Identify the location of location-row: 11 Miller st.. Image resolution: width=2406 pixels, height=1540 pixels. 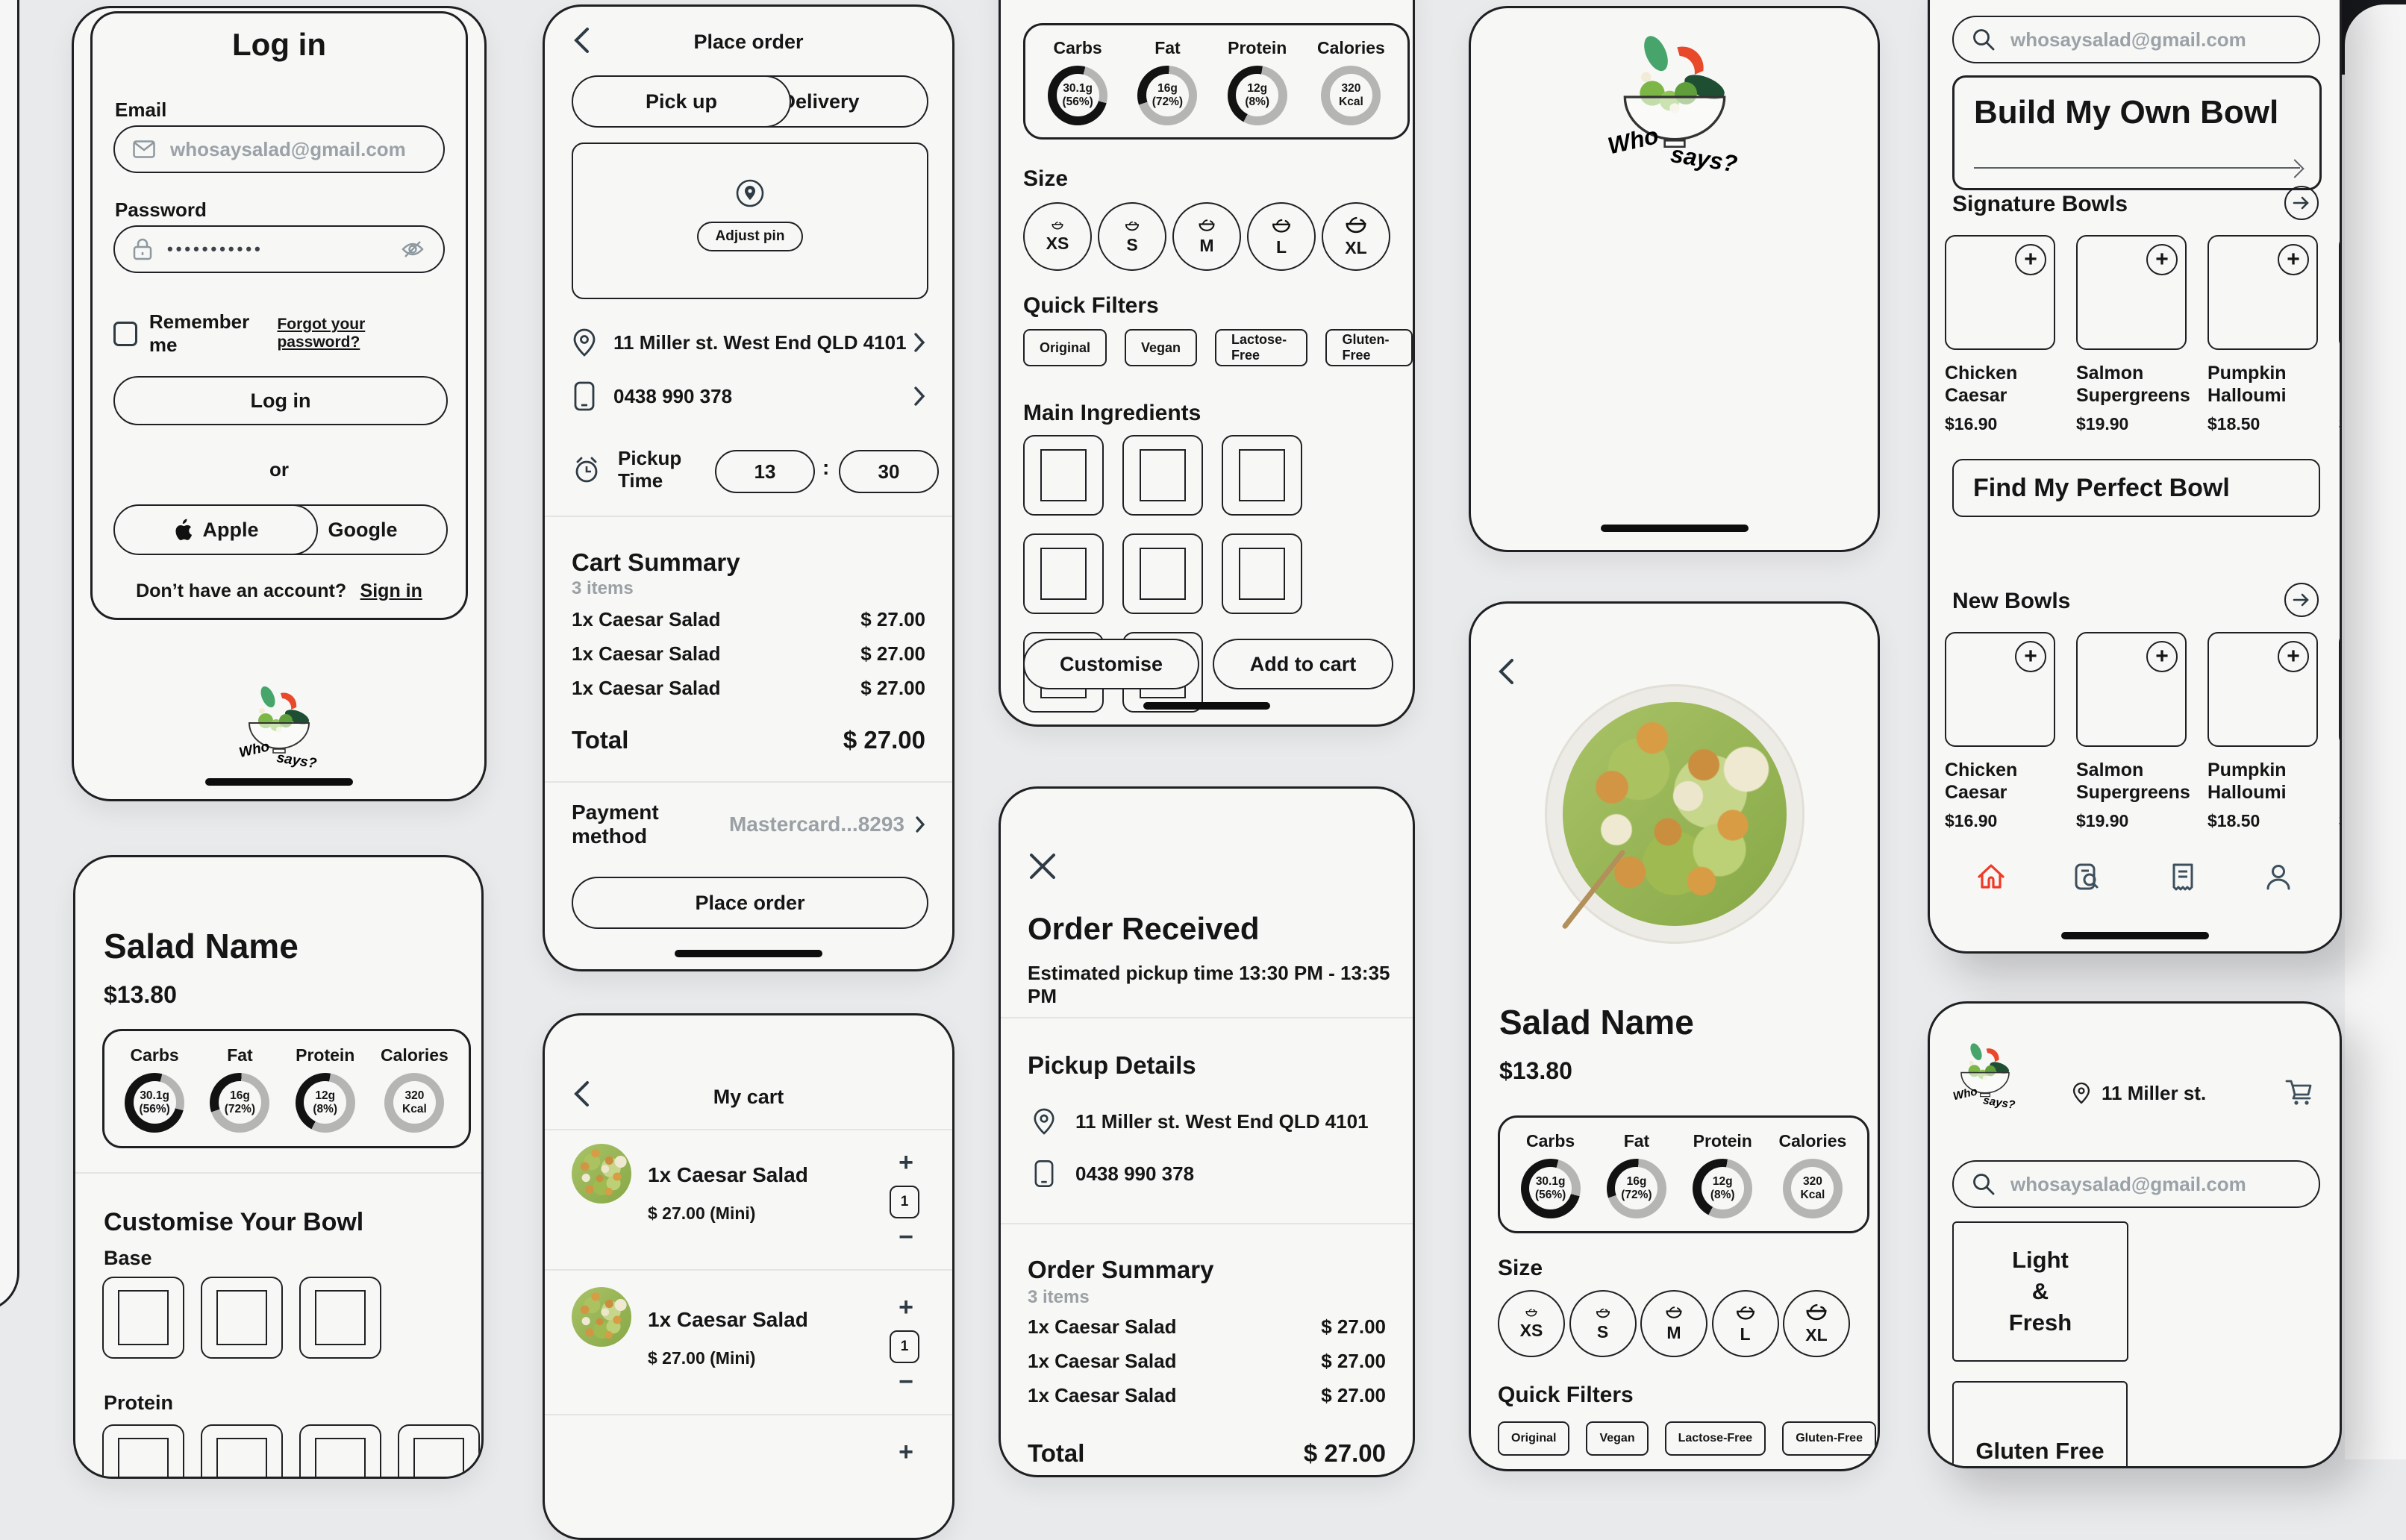
(2139, 1093).